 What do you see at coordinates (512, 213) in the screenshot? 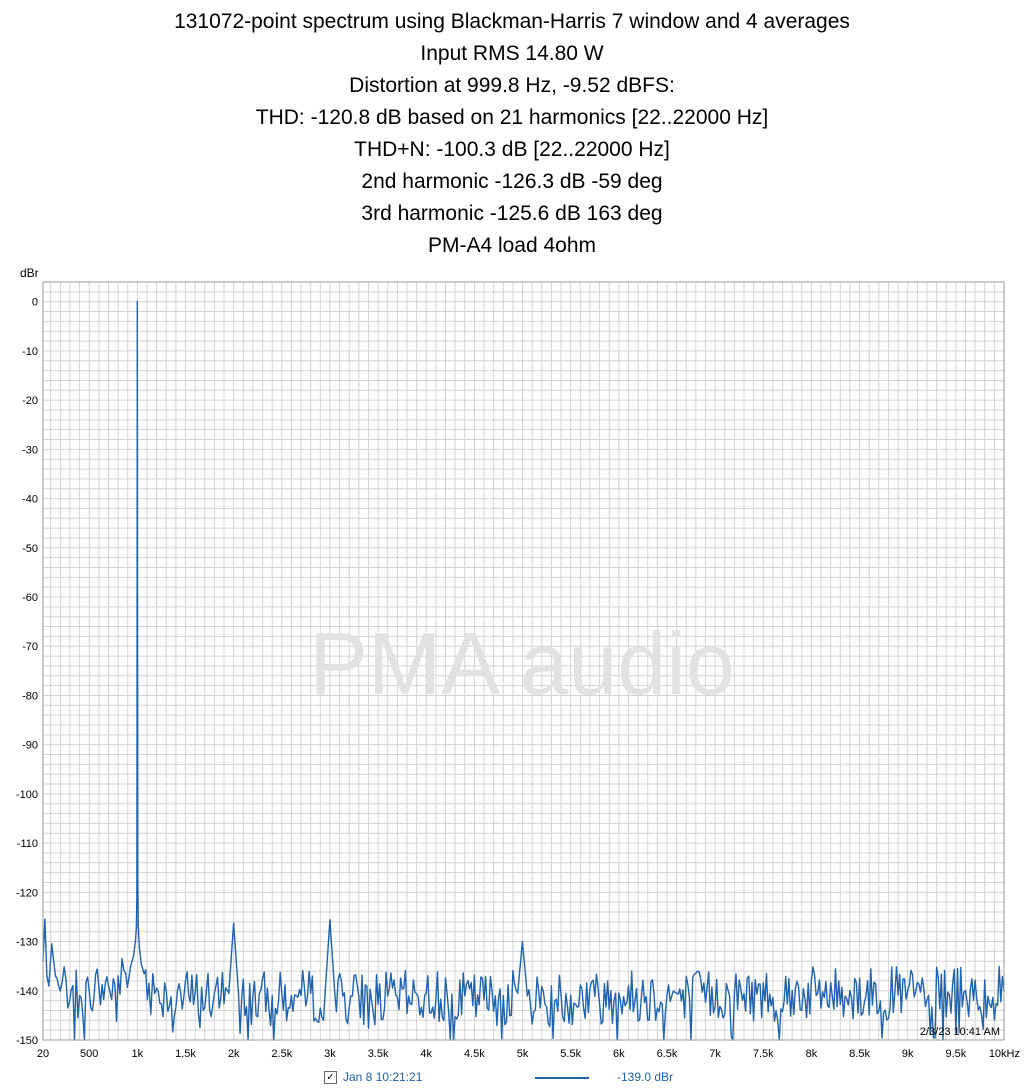
I see `third-harmonic-line: 3rd harmonic -125.6 dB 163 deg` at bounding box center [512, 213].